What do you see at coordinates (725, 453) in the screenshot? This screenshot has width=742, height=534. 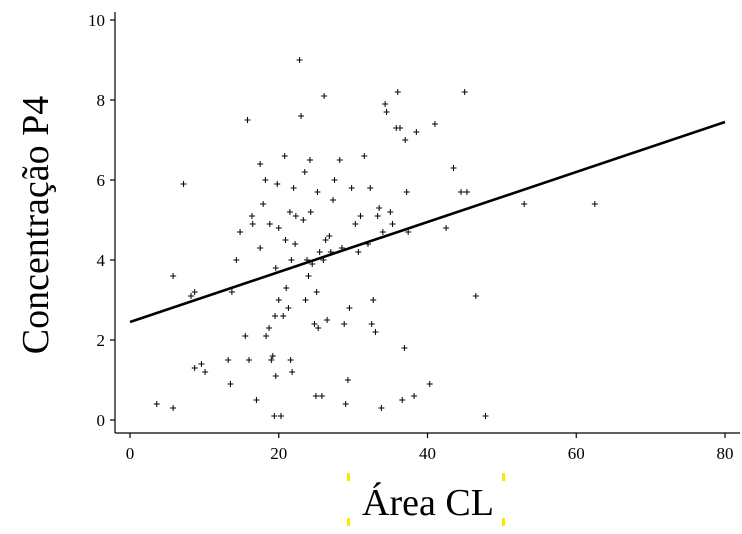 I see `x-tick-label: 80` at bounding box center [725, 453].